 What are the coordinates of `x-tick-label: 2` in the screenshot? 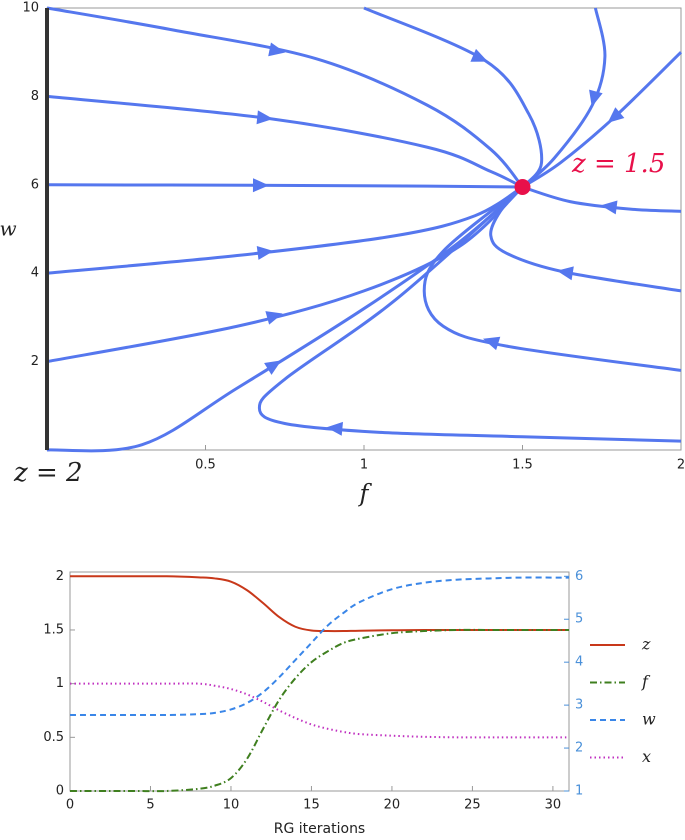 It's located at (681, 465).